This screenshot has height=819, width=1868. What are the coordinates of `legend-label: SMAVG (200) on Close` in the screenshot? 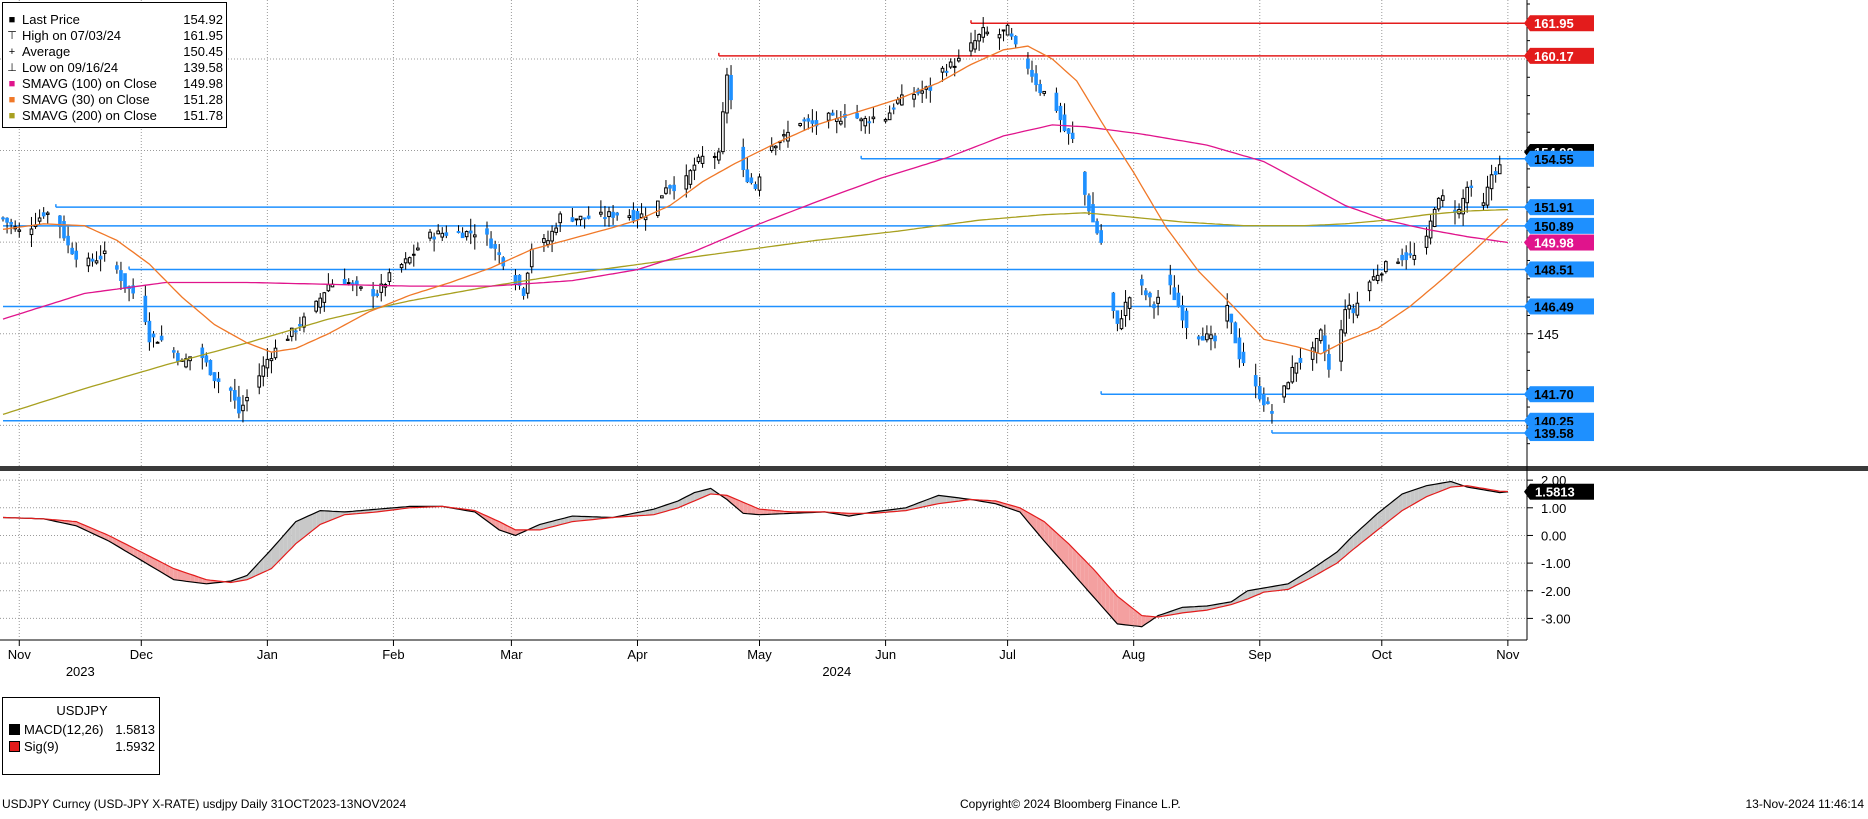 It's located at (102, 116).